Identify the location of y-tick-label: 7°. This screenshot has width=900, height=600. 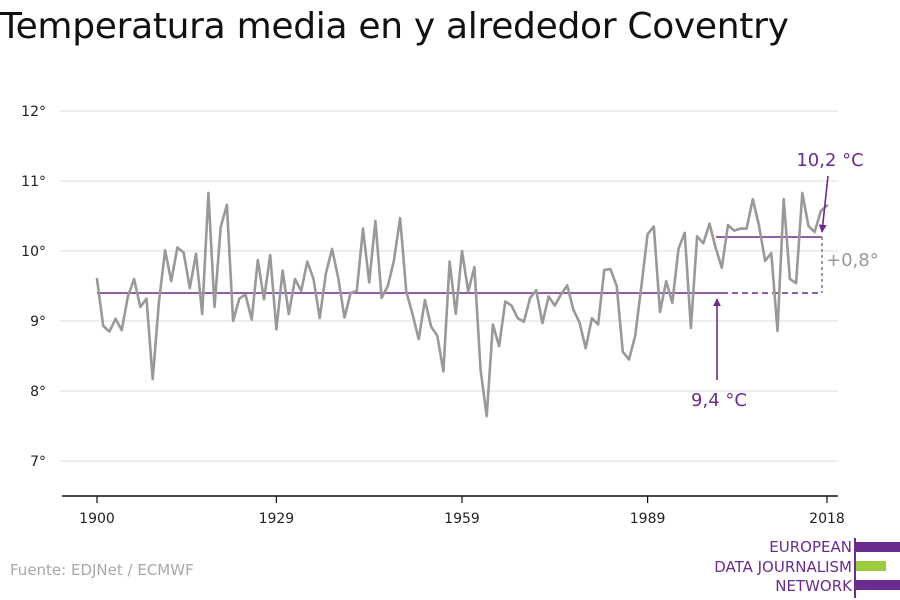
(38, 462).